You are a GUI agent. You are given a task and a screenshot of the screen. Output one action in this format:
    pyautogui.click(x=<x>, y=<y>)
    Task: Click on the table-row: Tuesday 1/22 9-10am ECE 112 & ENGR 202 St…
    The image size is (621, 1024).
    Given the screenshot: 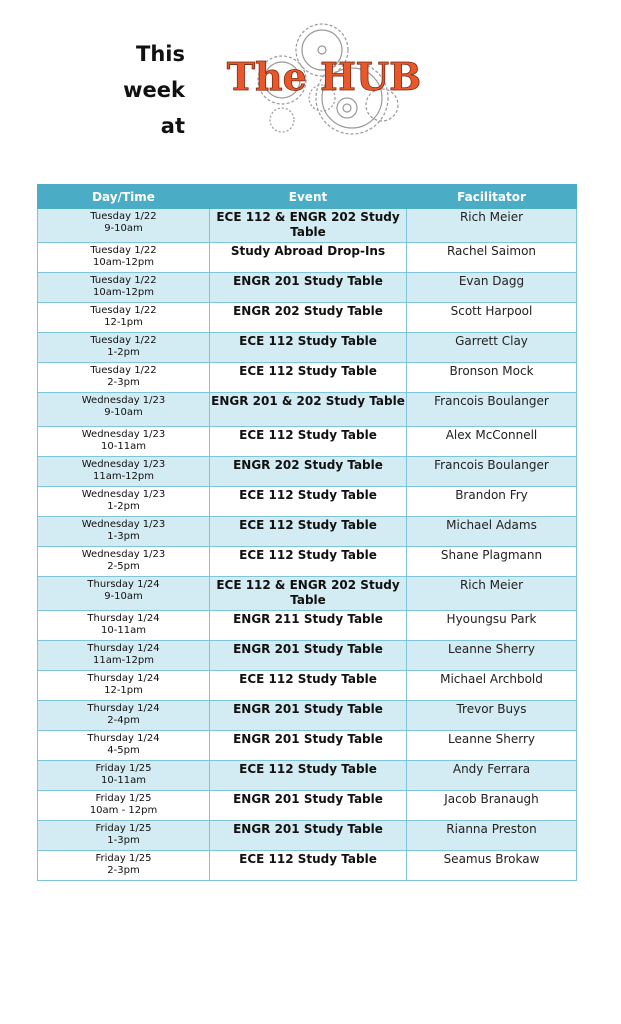 What is the action you would take?
    pyautogui.click(x=307, y=225)
    